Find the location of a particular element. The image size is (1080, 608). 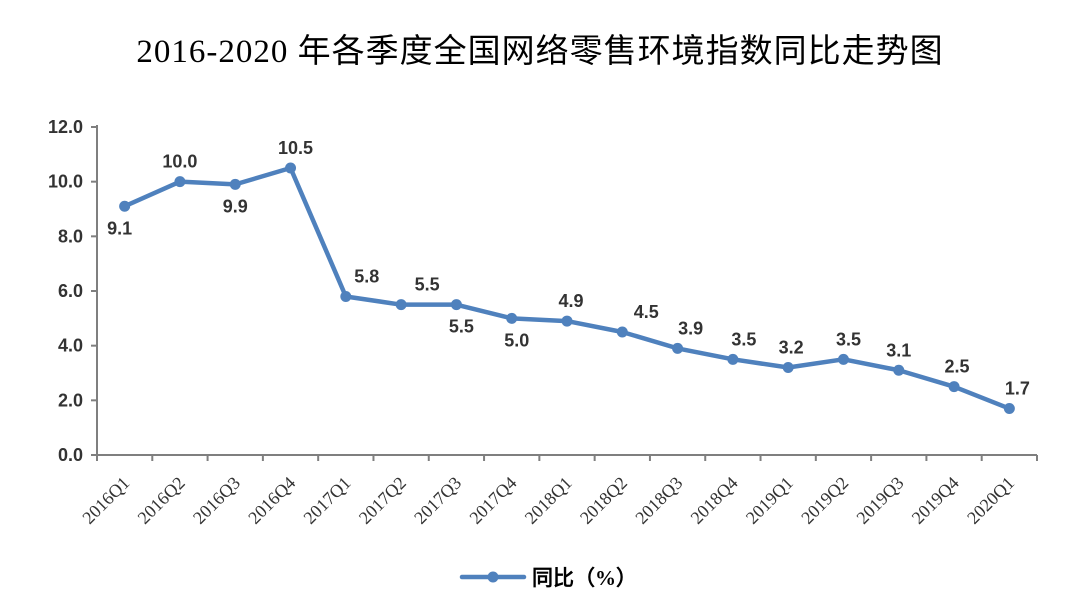

y-tick-label: 0.0 is located at coordinates (70, 455).